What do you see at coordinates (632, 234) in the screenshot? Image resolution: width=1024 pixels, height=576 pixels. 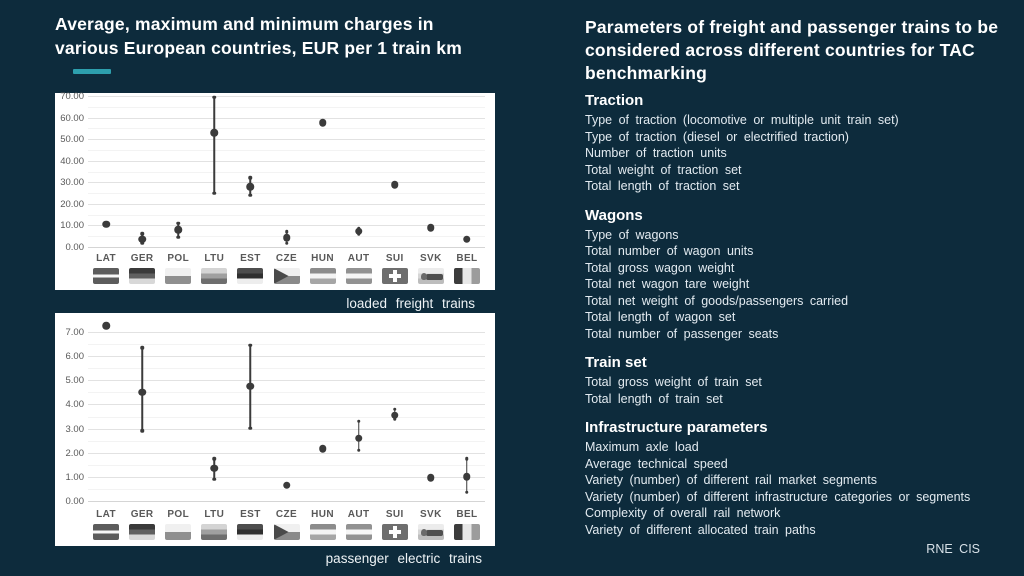 I see `parameter-item: Type of wagons` at bounding box center [632, 234].